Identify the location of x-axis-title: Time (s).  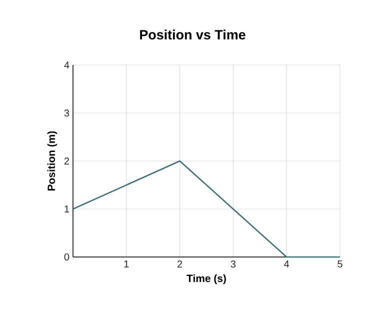
(206, 279).